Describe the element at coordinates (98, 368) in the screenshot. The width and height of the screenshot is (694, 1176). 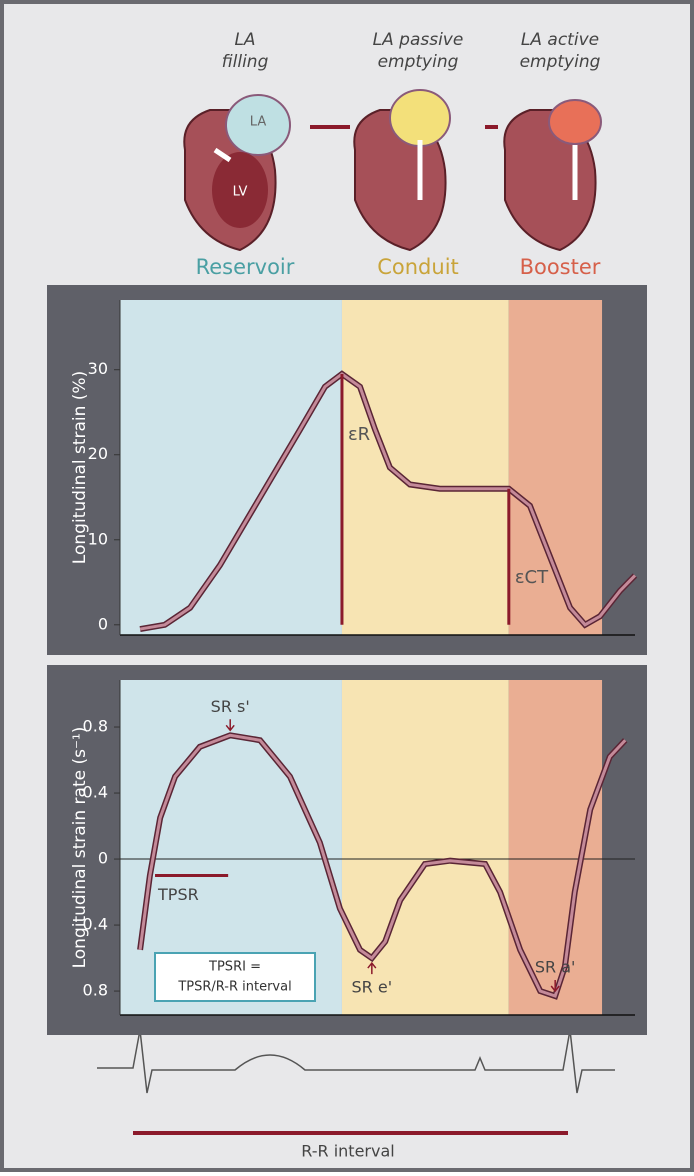
I see `y-tick-label: 30` at that location.